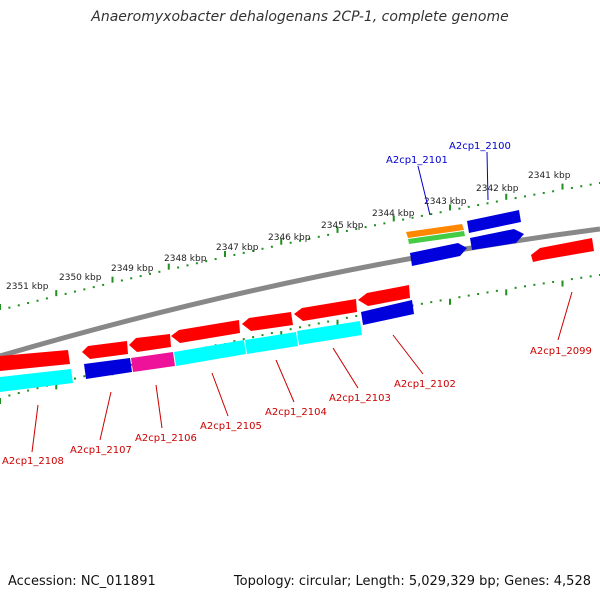 This screenshot has width=600, height=600. What do you see at coordinates (237, 248) in the screenshot?
I see `kbp-label-2347: 2347 kbp` at bounding box center [237, 248].